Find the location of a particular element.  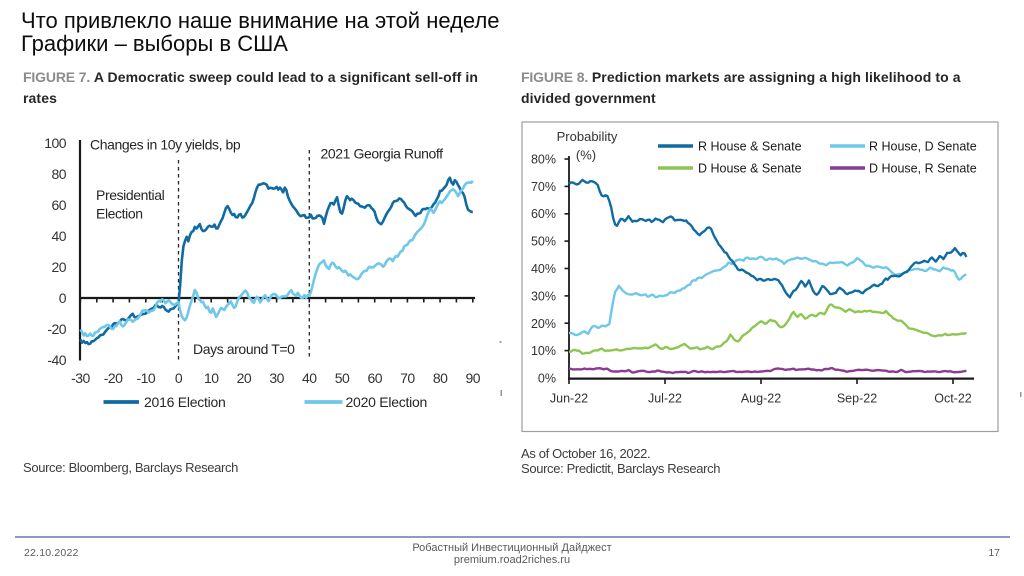

svg-text: -10 is located at coordinates (146, 378).